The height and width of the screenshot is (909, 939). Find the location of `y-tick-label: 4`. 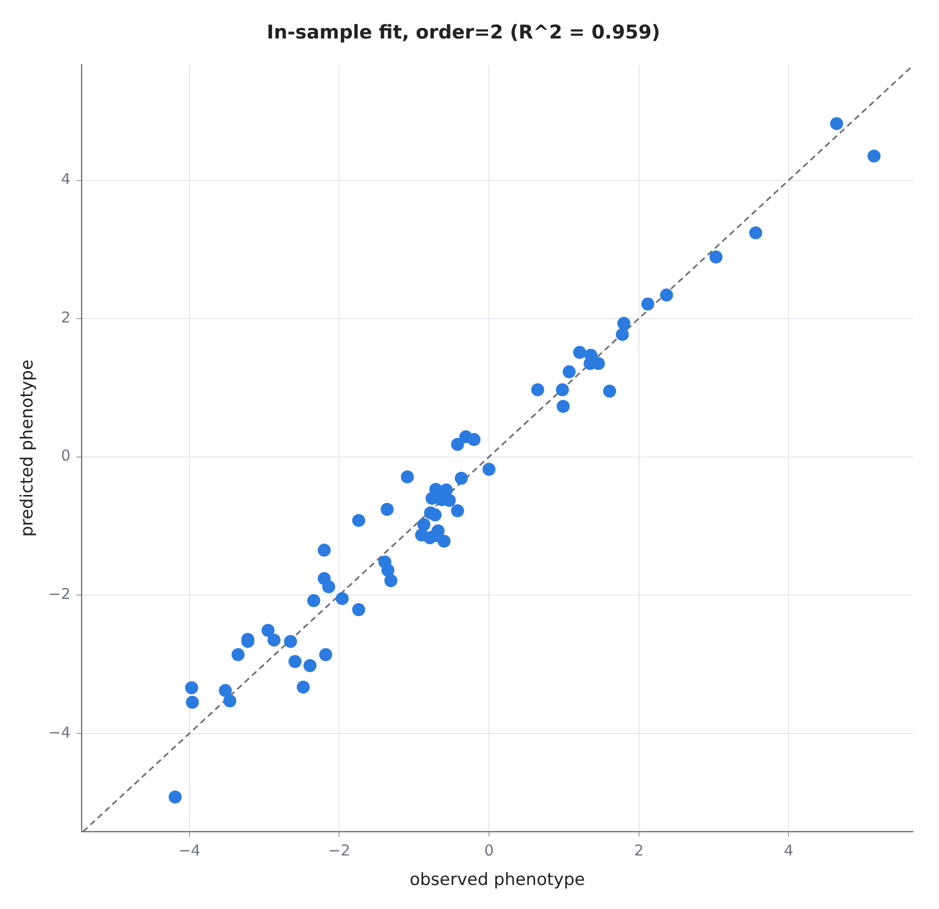

y-tick-label: 4 is located at coordinates (65, 179).